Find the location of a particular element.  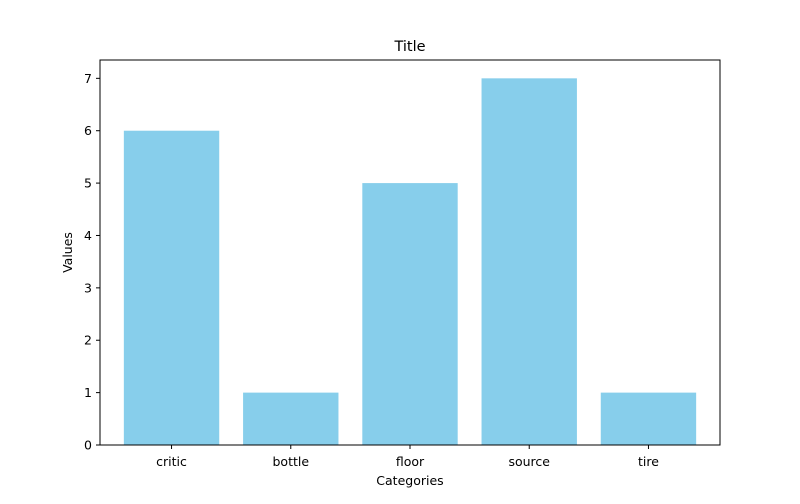

bar-bottle is located at coordinates (291, 418).